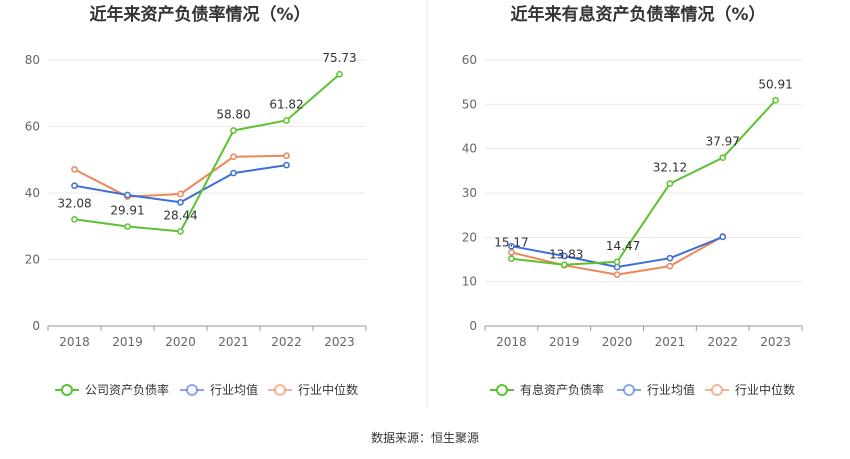 The image size is (850, 459). What do you see at coordinates (469, 193) in the screenshot?
I see `y-tick-label: 30` at bounding box center [469, 193].